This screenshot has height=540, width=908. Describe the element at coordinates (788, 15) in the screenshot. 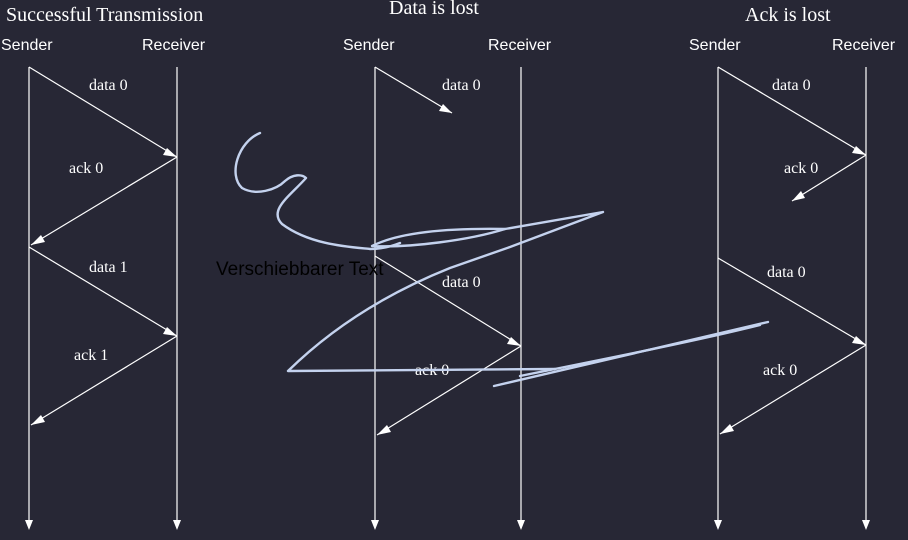

I see `panel-title: Ack is lost` at that location.